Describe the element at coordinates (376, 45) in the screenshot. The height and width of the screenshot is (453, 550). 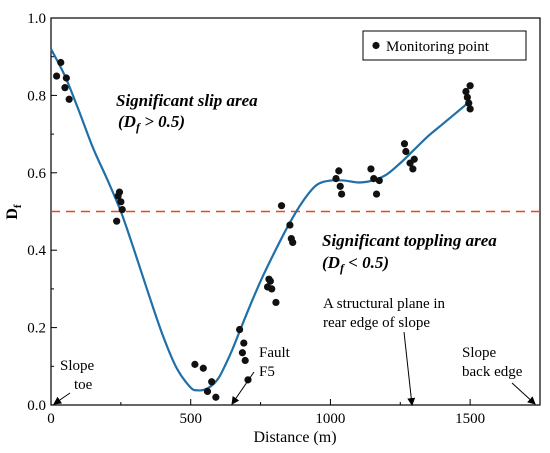
I see `legend-marker` at that location.